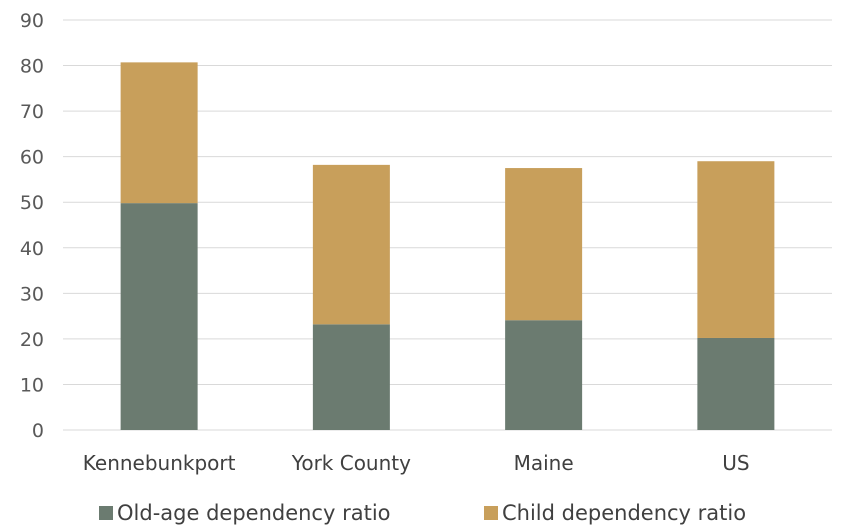 Image resolution: width=842 pixels, height=526 pixels. What do you see at coordinates (32, 226) in the screenshot?
I see `y-axis-tick-labels: 0 10 20 30 40 50 60 70 80 90` at bounding box center [32, 226].